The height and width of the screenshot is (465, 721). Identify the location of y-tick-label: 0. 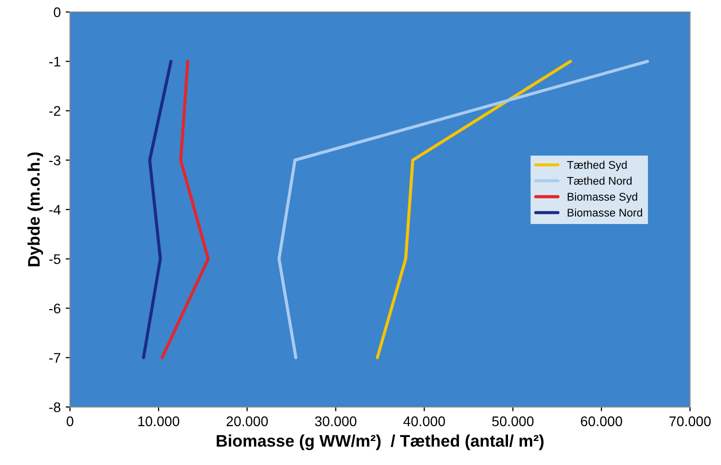
(57, 12).